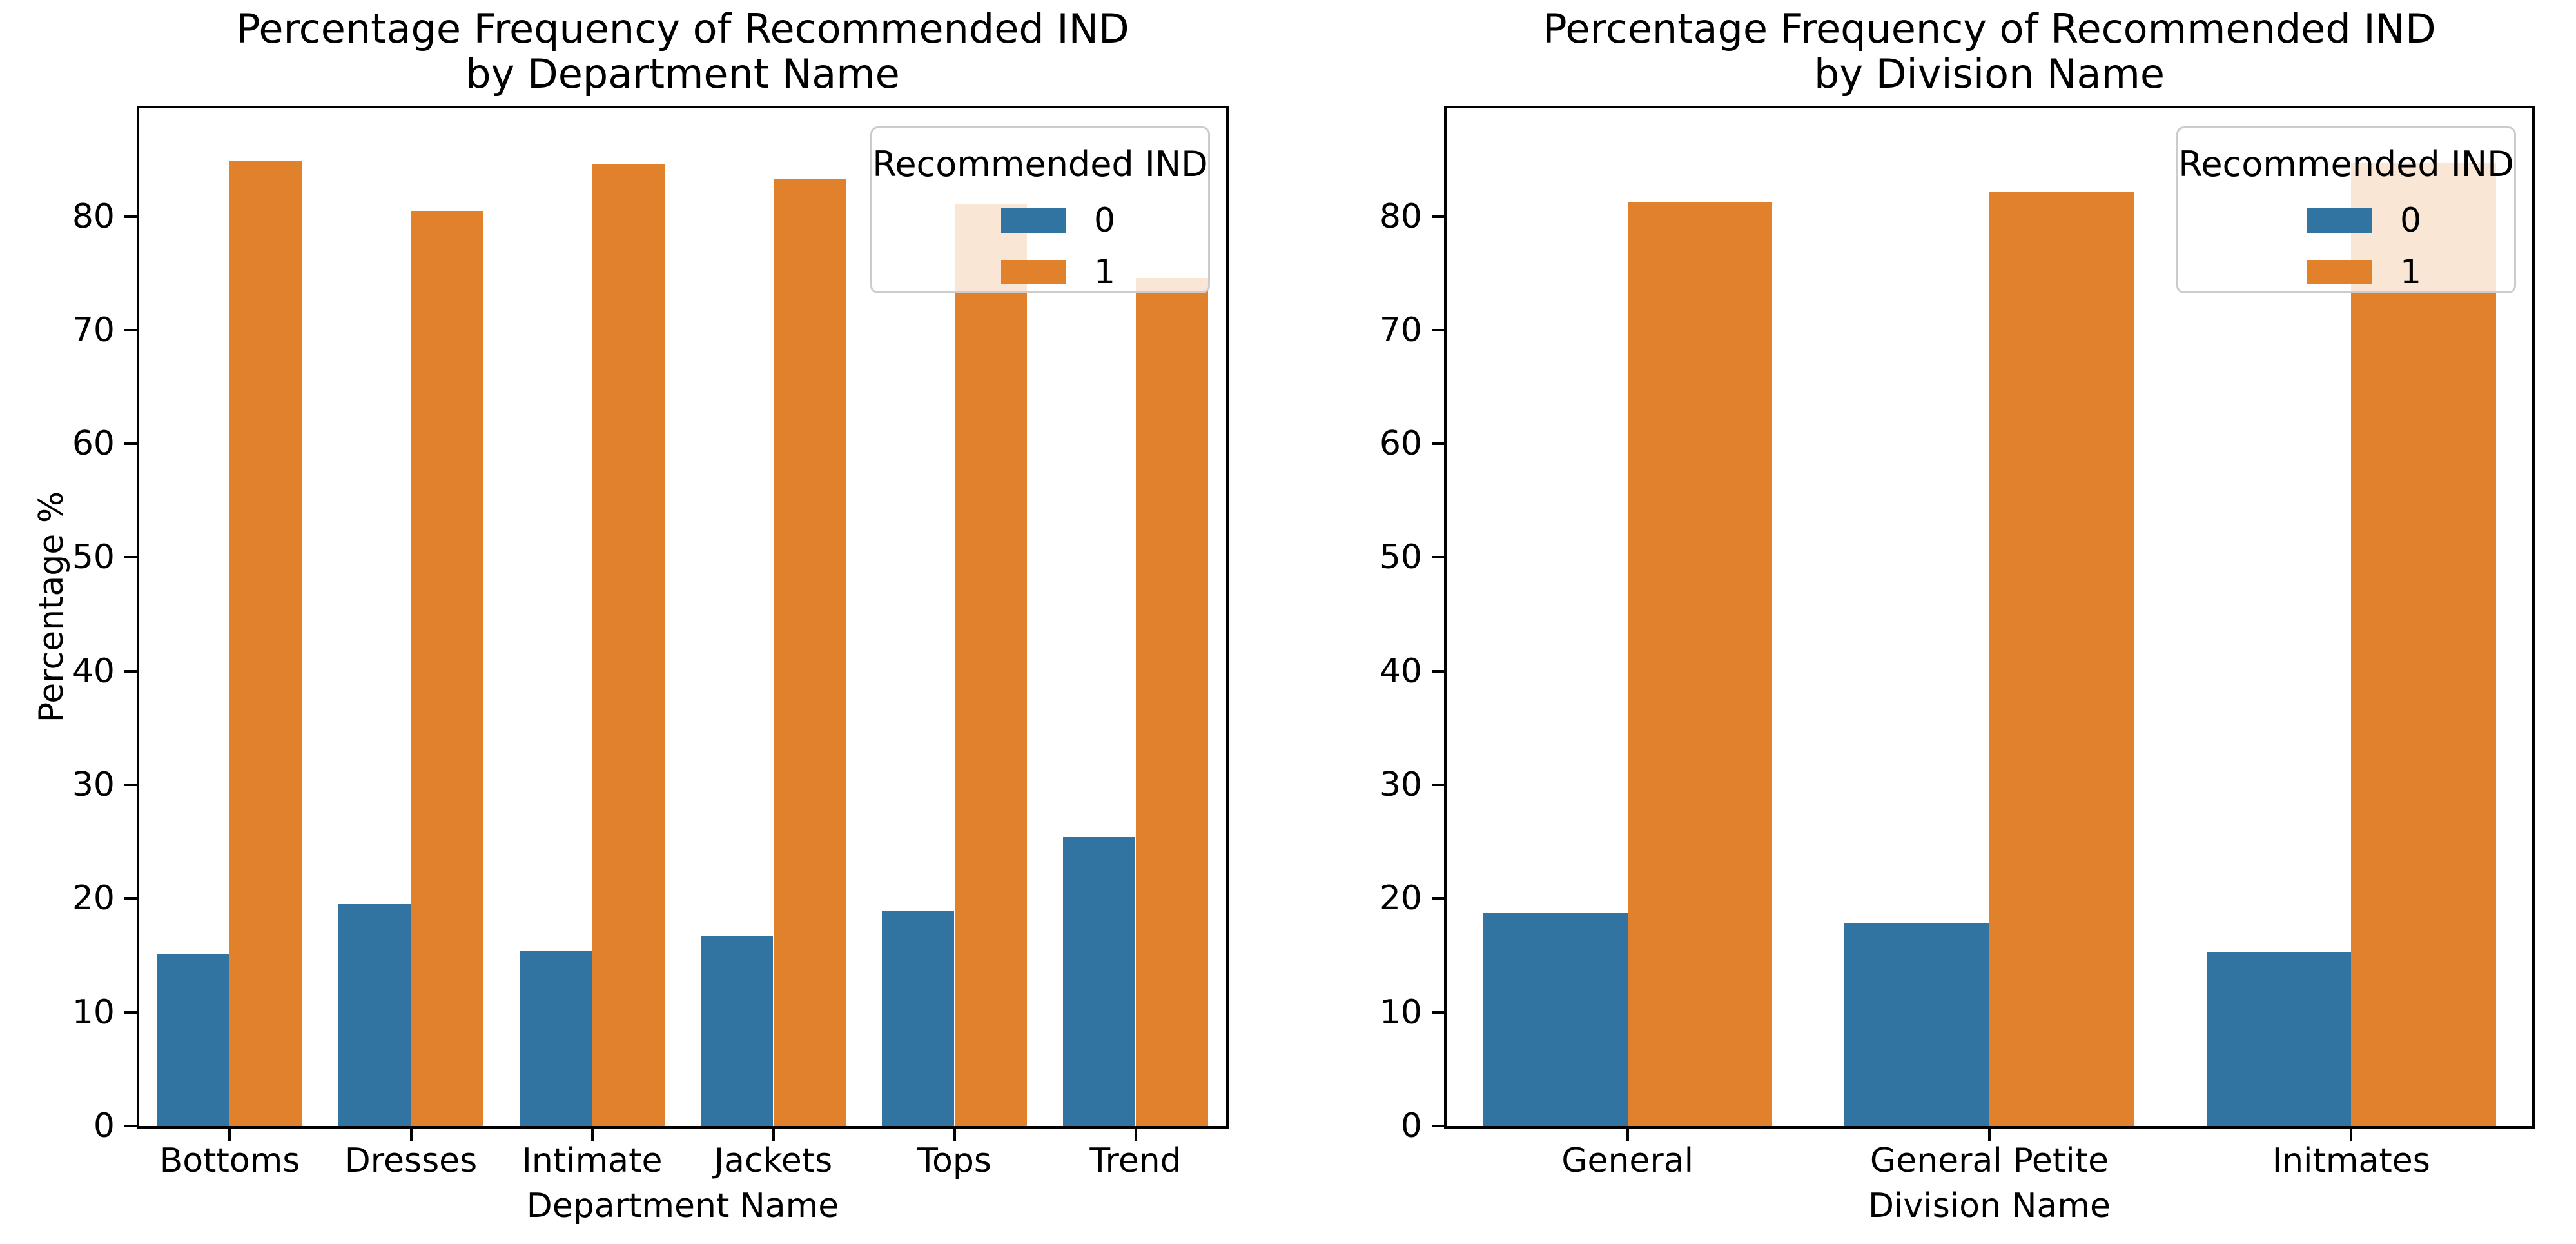 This screenshot has width=2576, height=1244. What do you see at coordinates (230, 1160) in the screenshot?
I see `x-tick-label: Bottoms` at bounding box center [230, 1160].